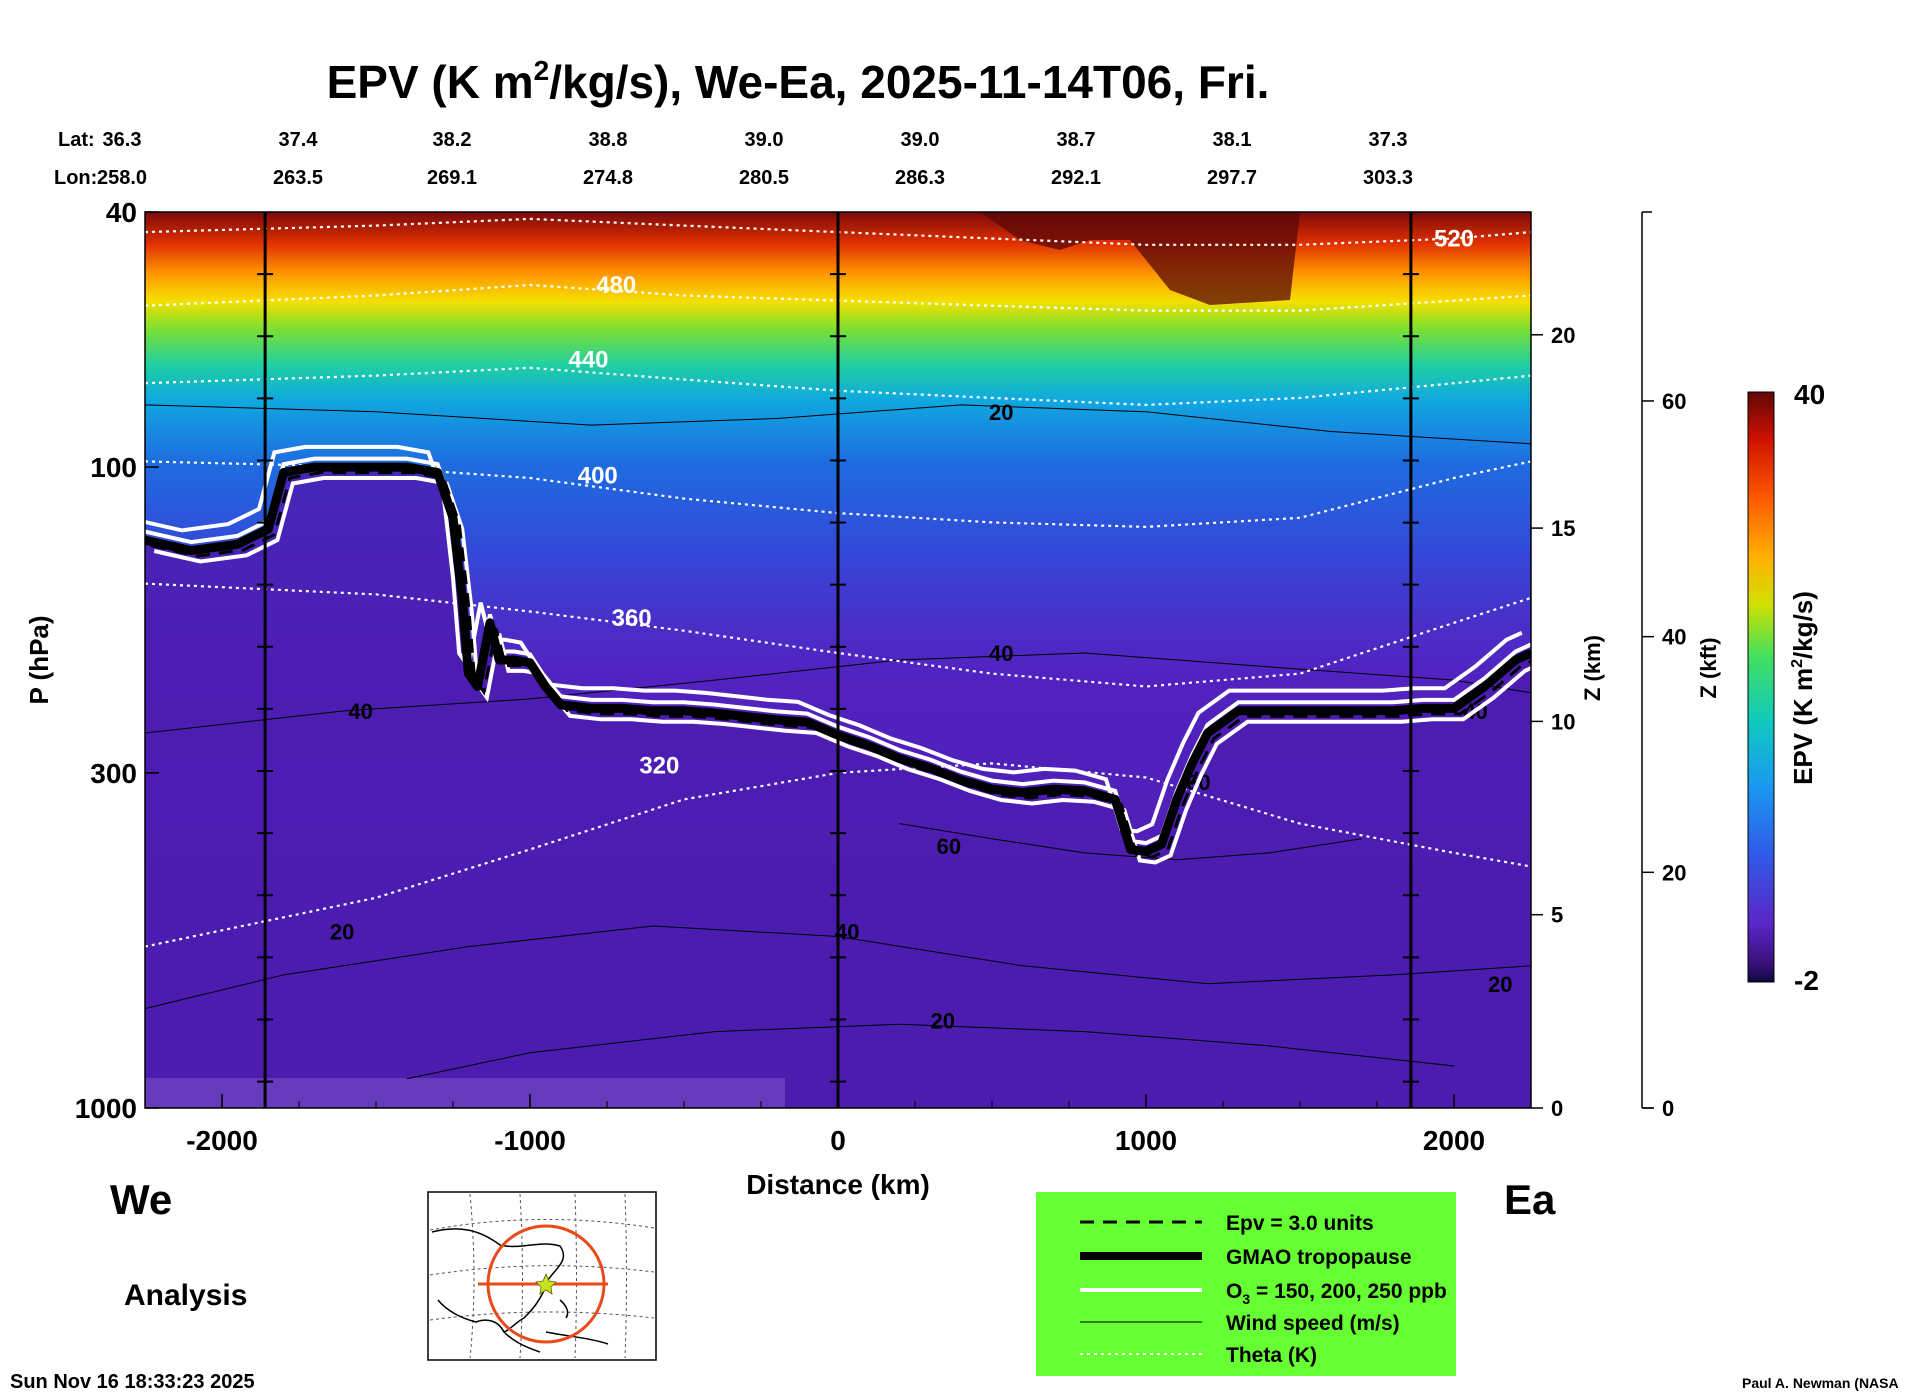 This screenshot has width=1926, height=1394. I want to click on z-km-tick-label: 0, so click(1557, 1108).